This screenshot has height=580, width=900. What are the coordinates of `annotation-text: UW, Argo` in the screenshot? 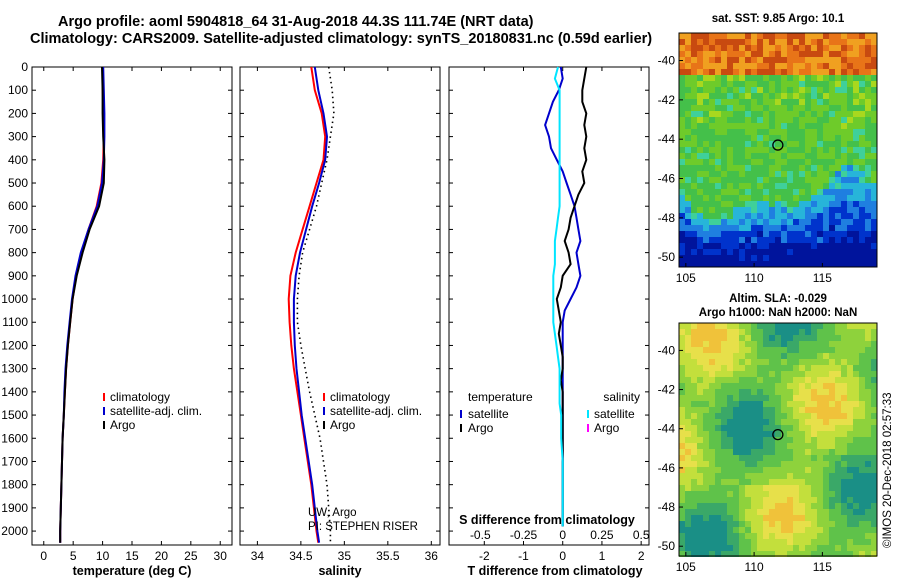 It's located at (332, 513).